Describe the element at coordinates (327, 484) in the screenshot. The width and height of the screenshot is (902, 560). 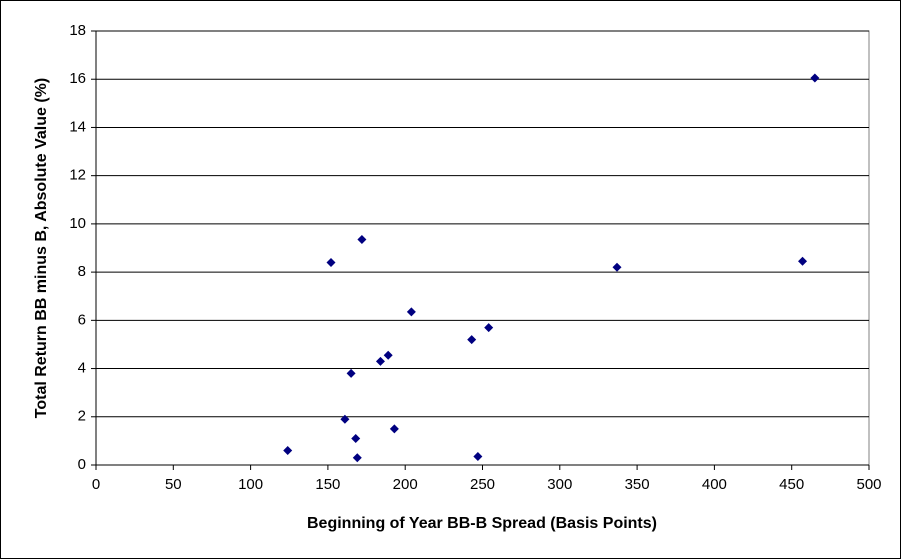
I see `x-tick-label: 150` at that location.